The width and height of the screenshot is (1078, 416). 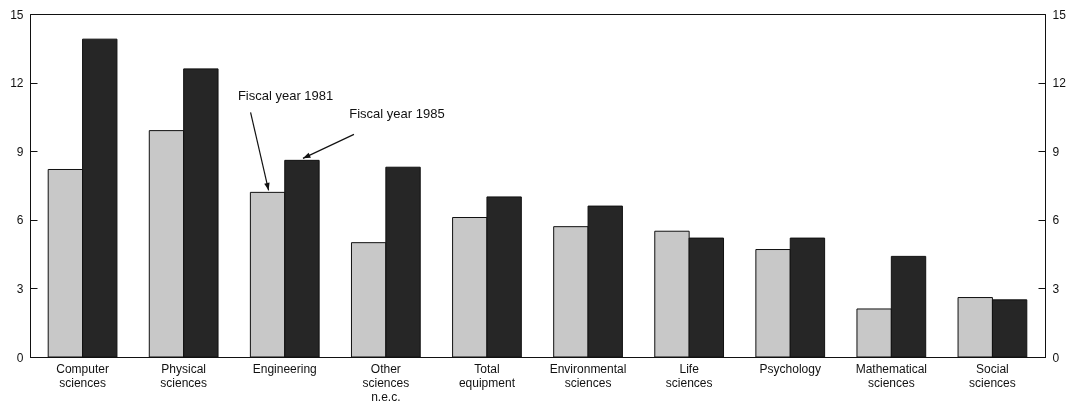 What do you see at coordinates (284, 368) in the screenshot?
I see `x-tick-label: Engineering` at bounding box center [284, 368].